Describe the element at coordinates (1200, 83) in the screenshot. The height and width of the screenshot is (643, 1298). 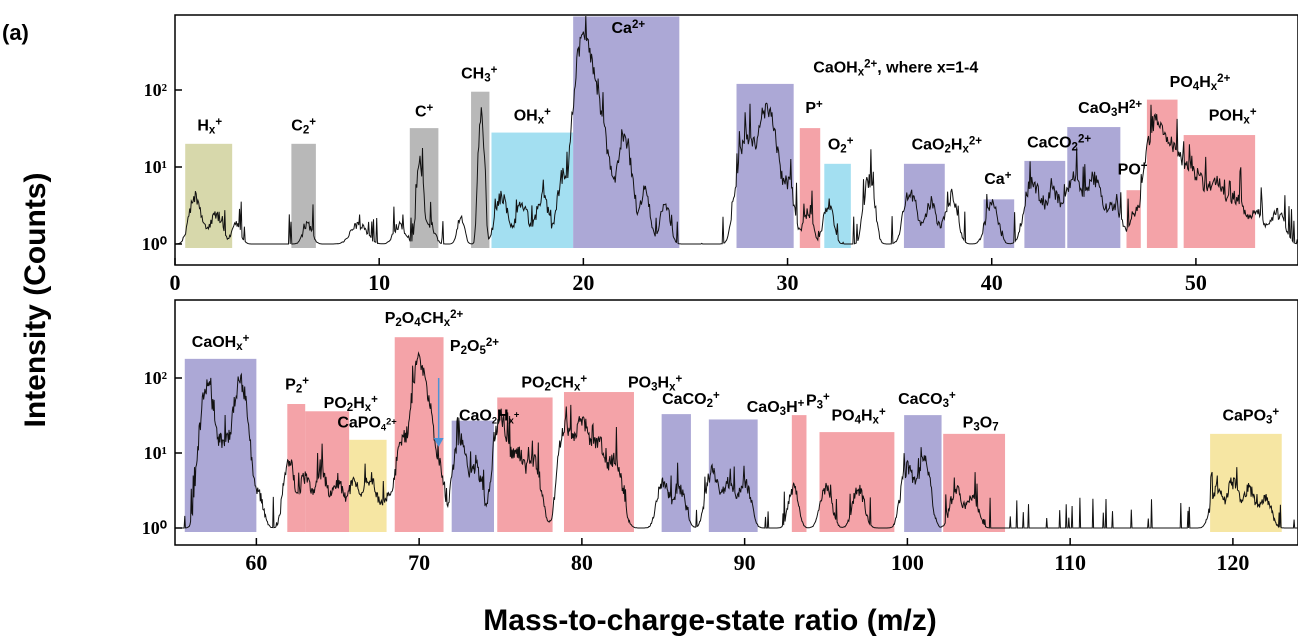
I see `ion-label-0-14: PO4Hx2+` at that location.